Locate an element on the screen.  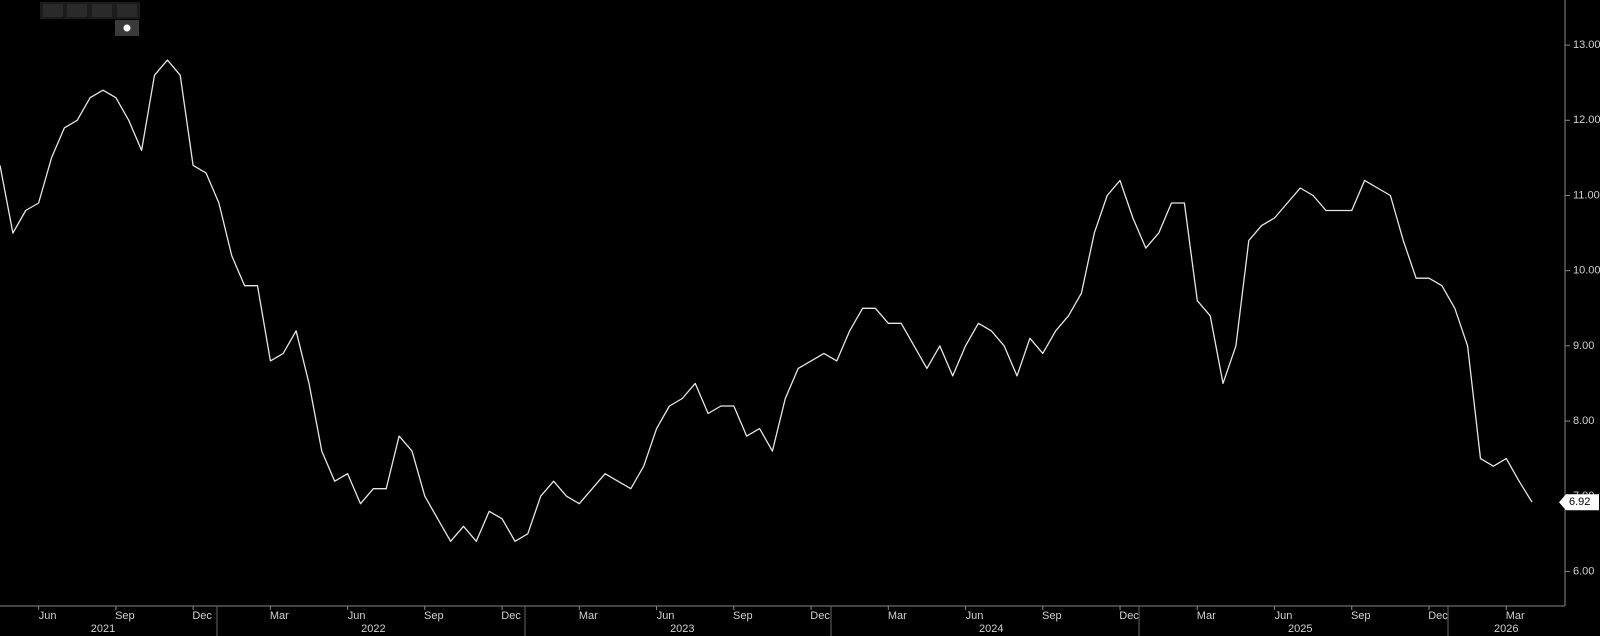
last-price-tag is located at coordinates (1579, 502).